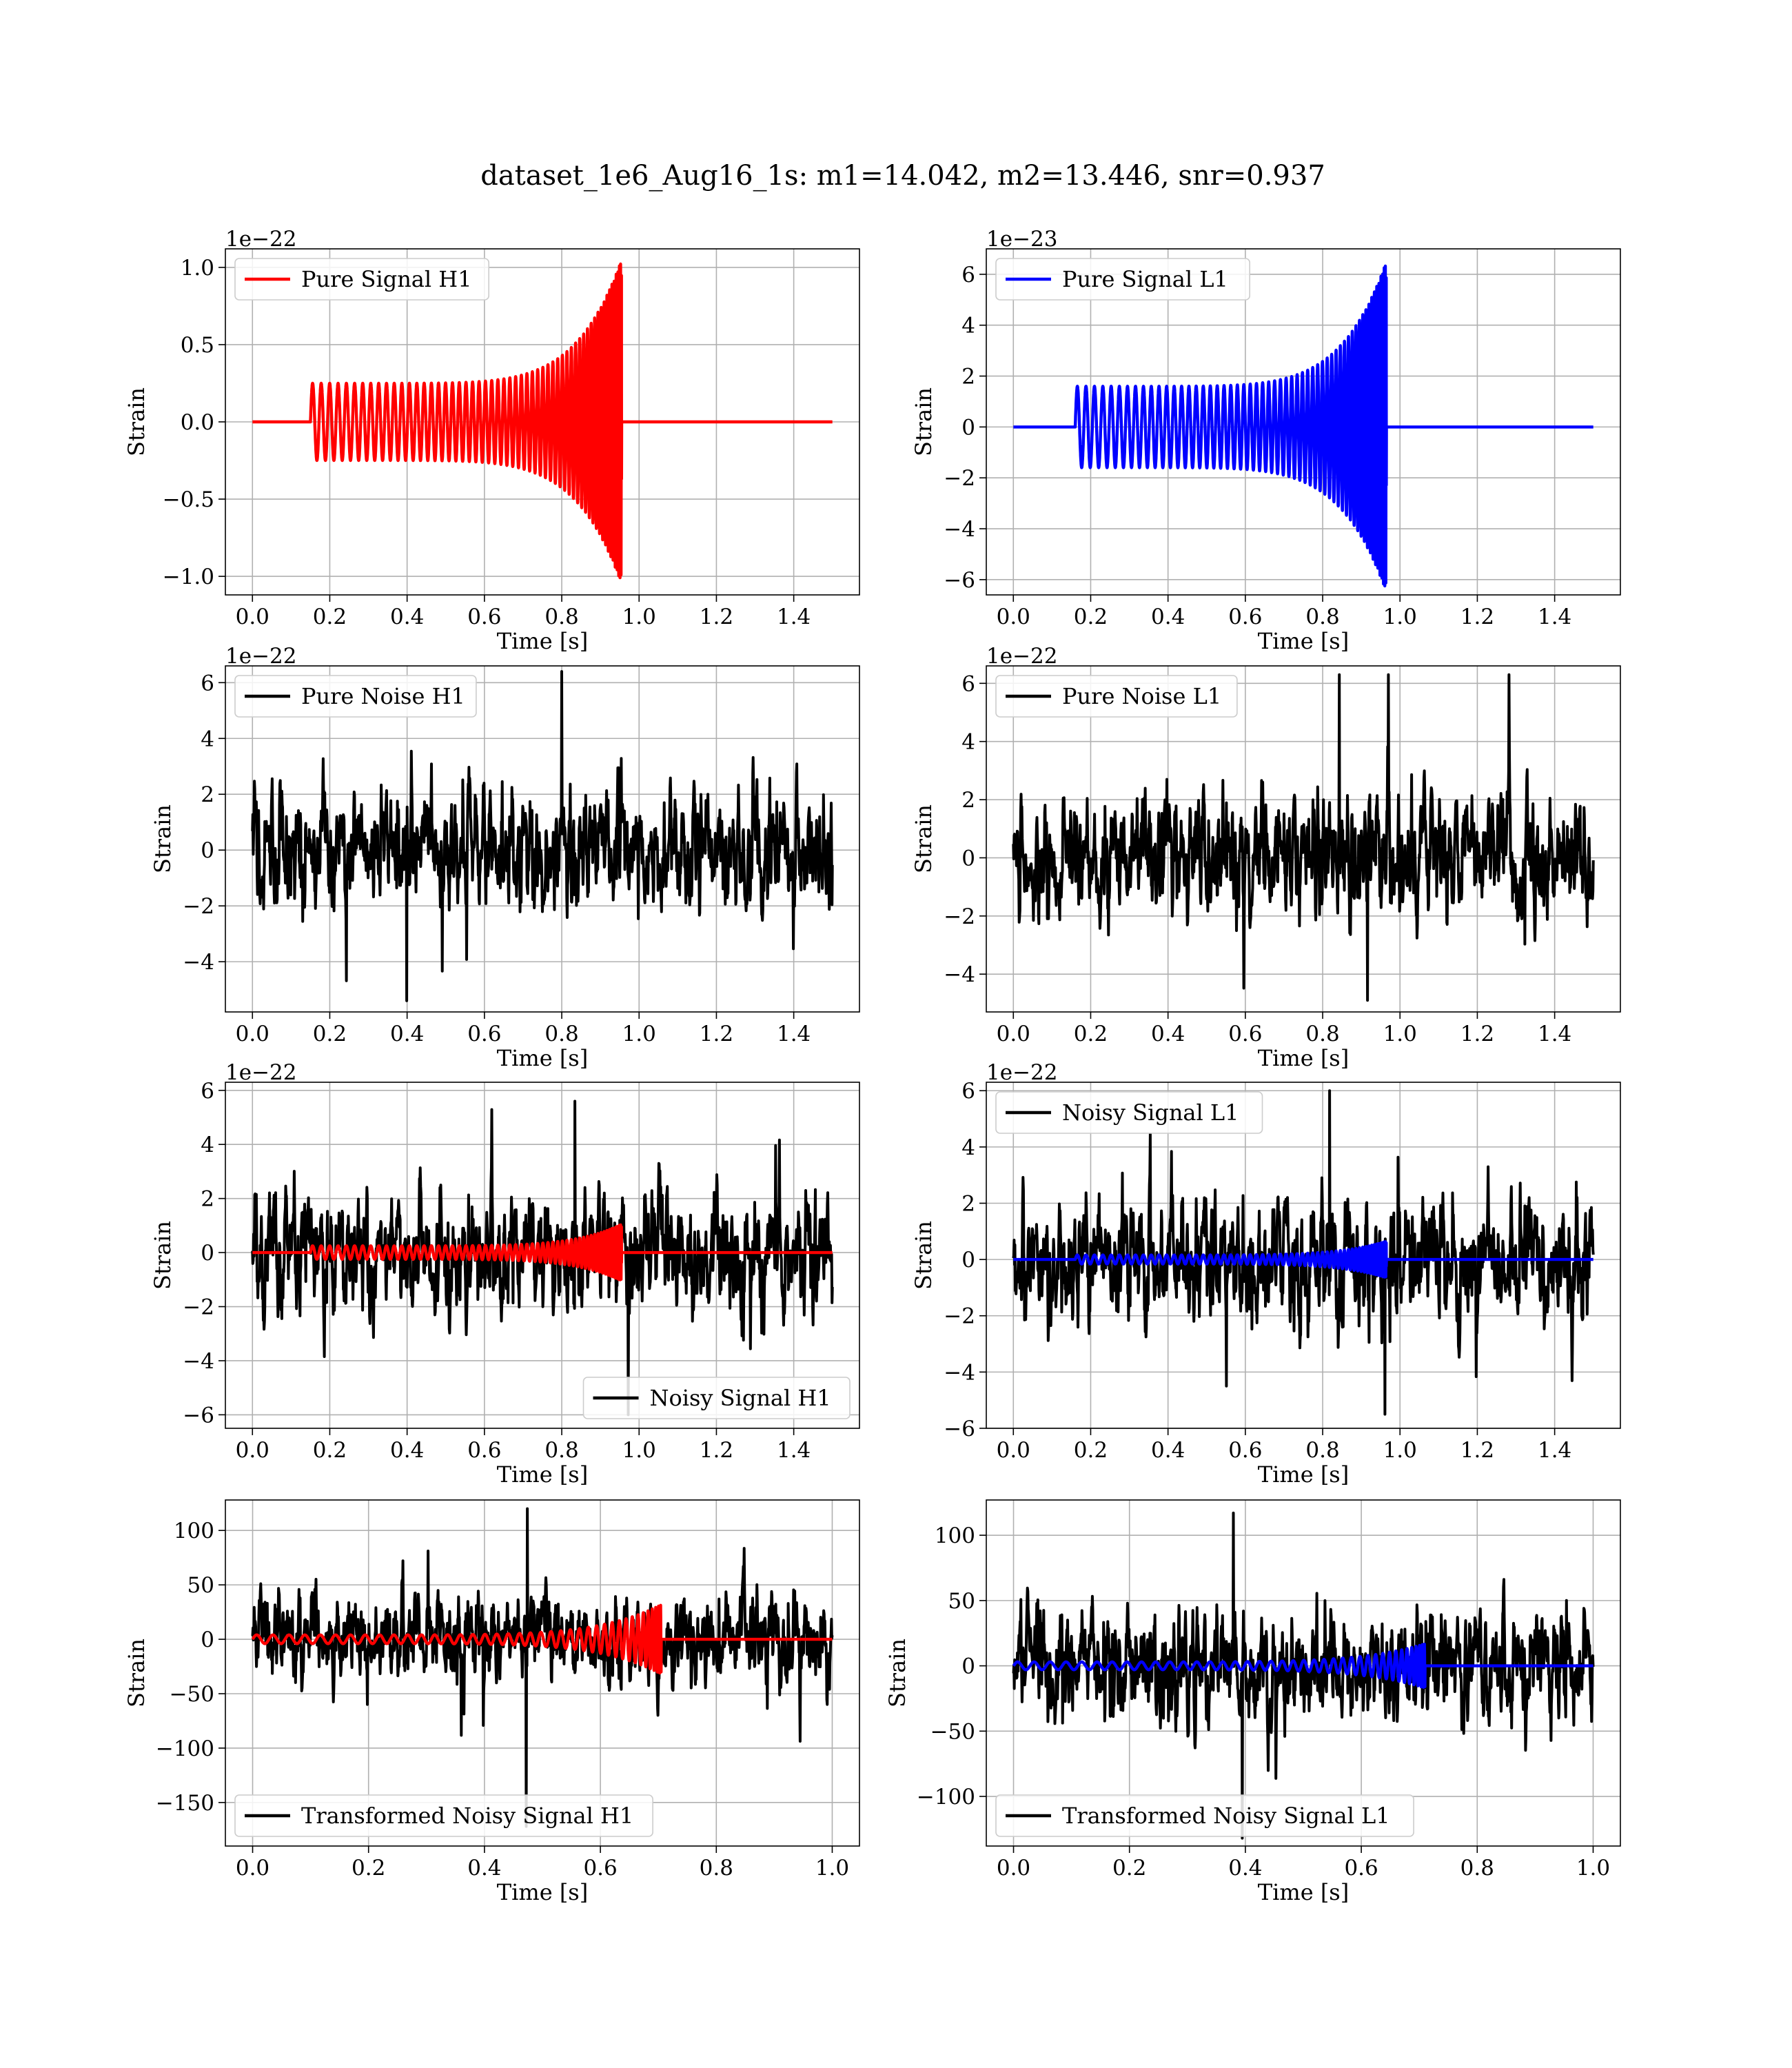  What do you see at coordinates (968, 1091) in the screenshot?
I see `y-tick-label: 6` at bounding box center [968, 1091].